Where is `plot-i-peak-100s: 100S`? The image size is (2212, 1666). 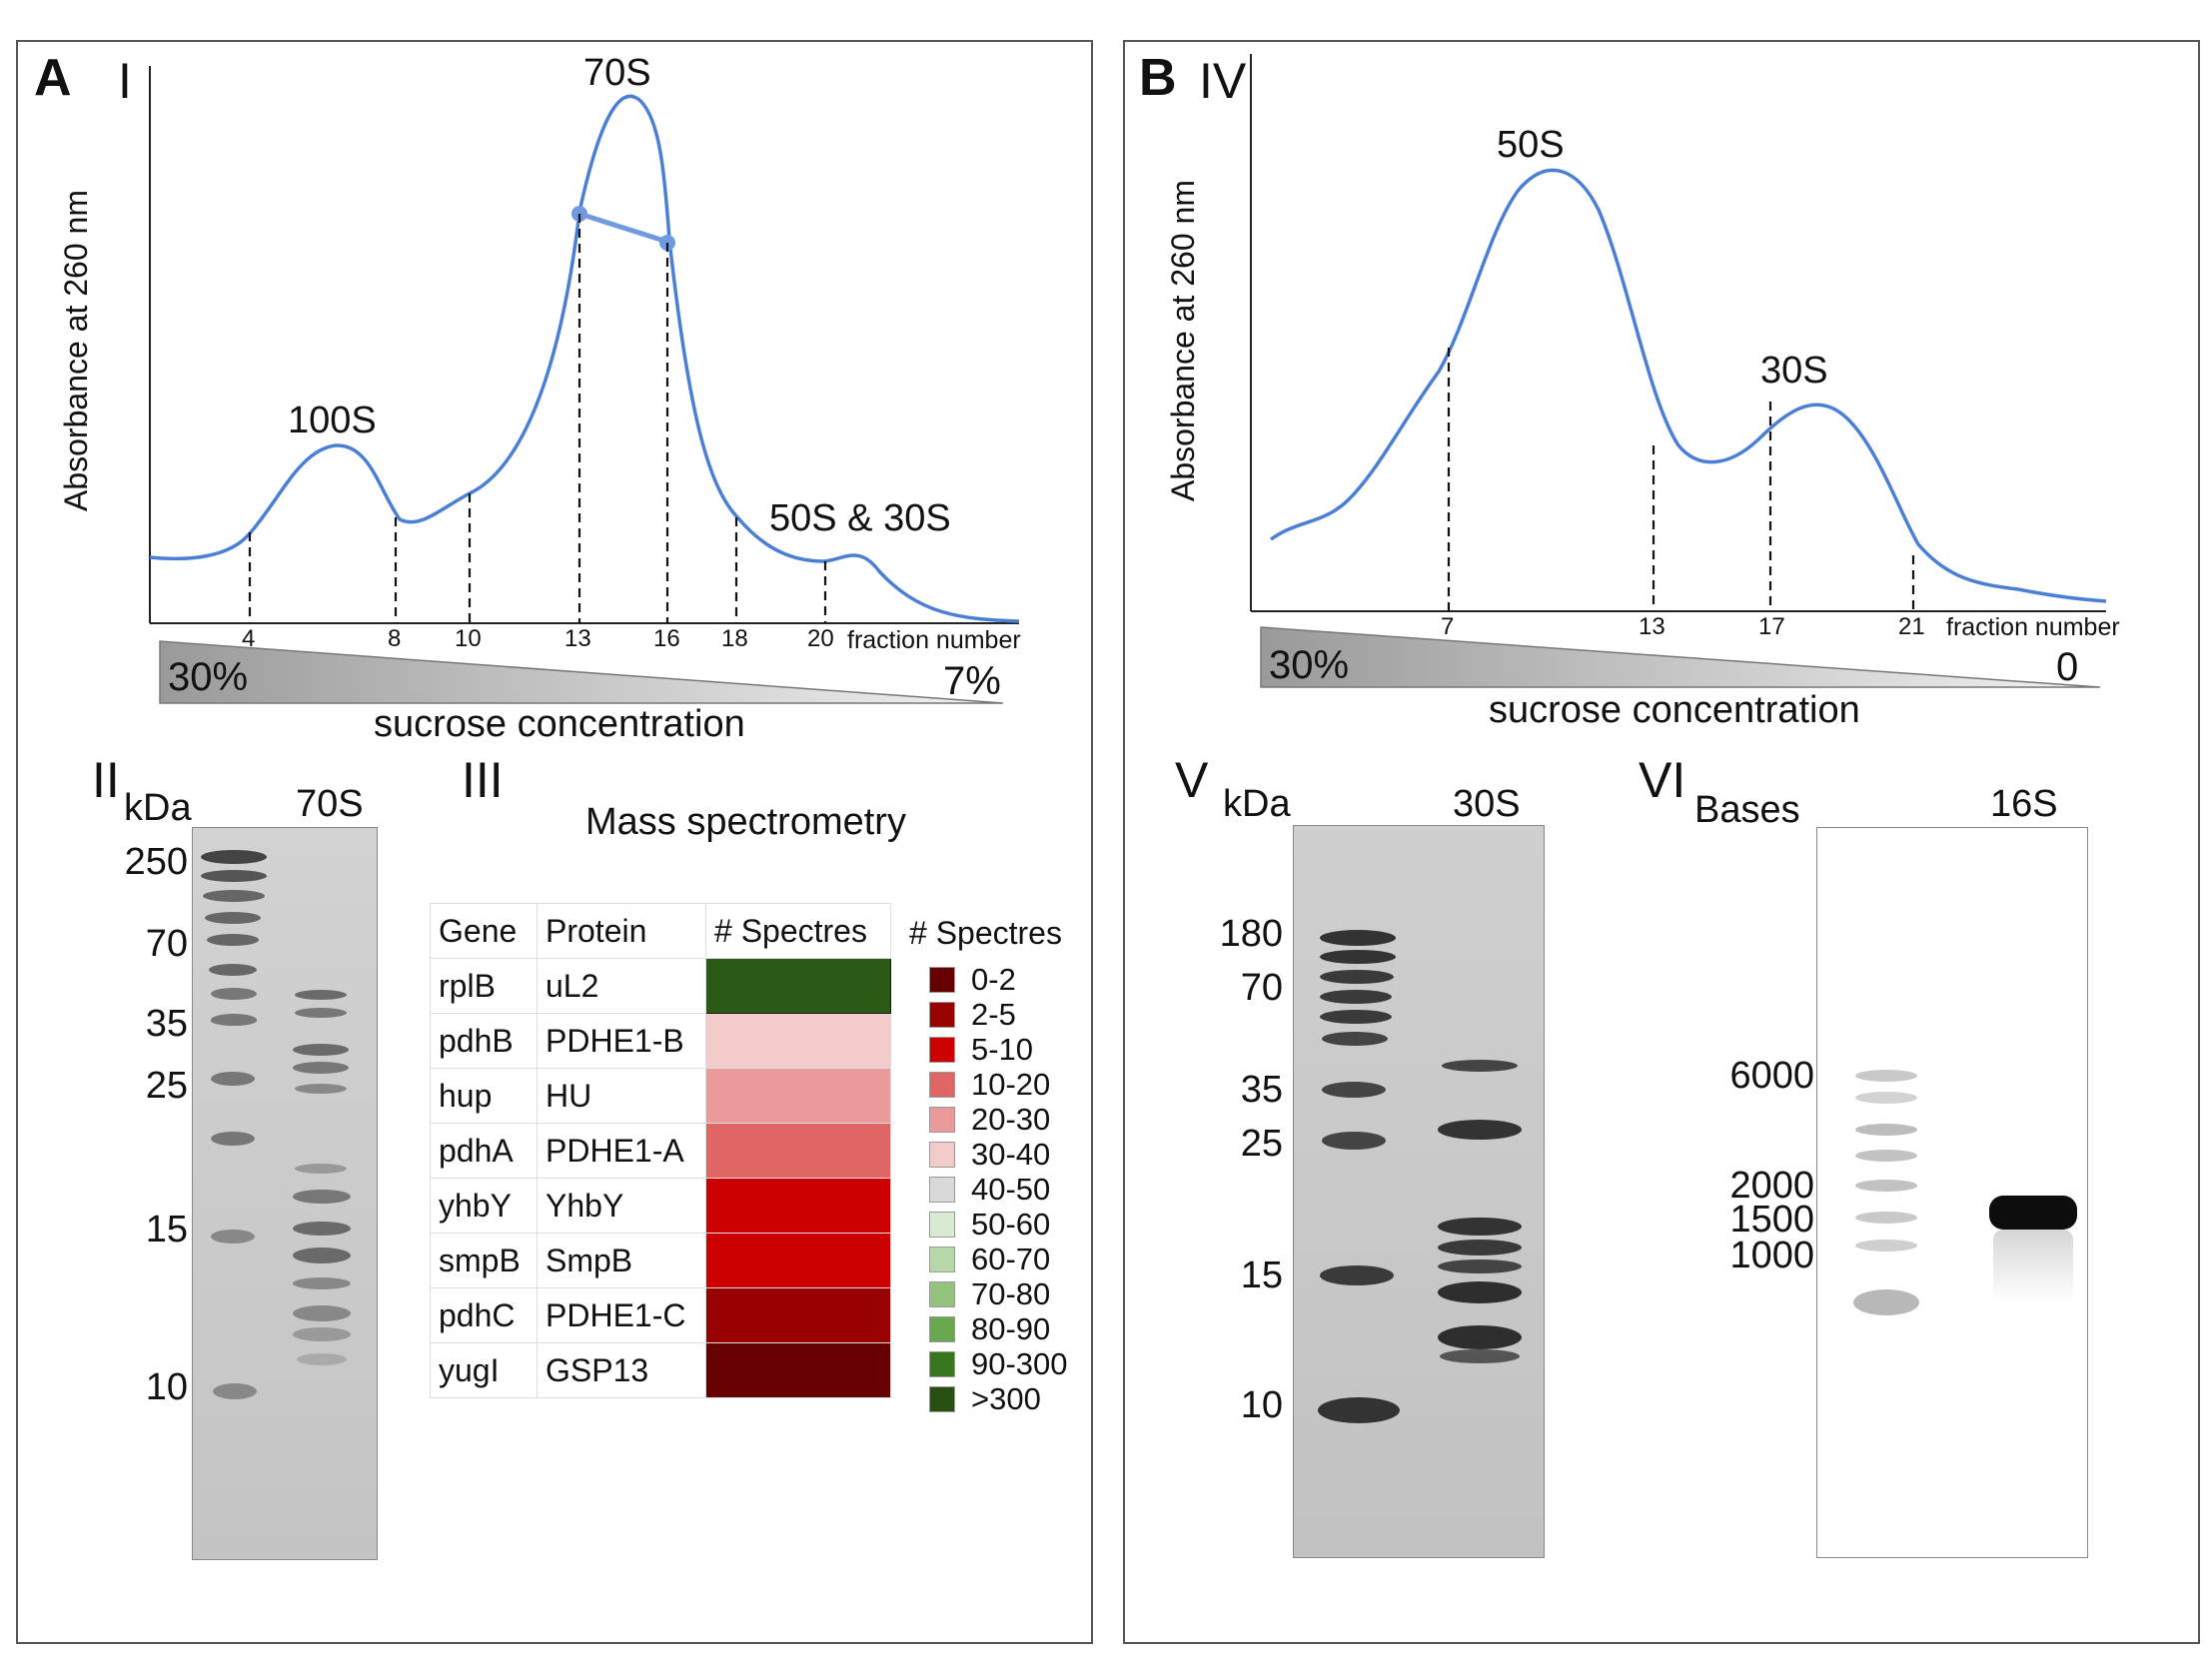
plot-i-peak-100s: 100S is located at coordinates (332, 420).